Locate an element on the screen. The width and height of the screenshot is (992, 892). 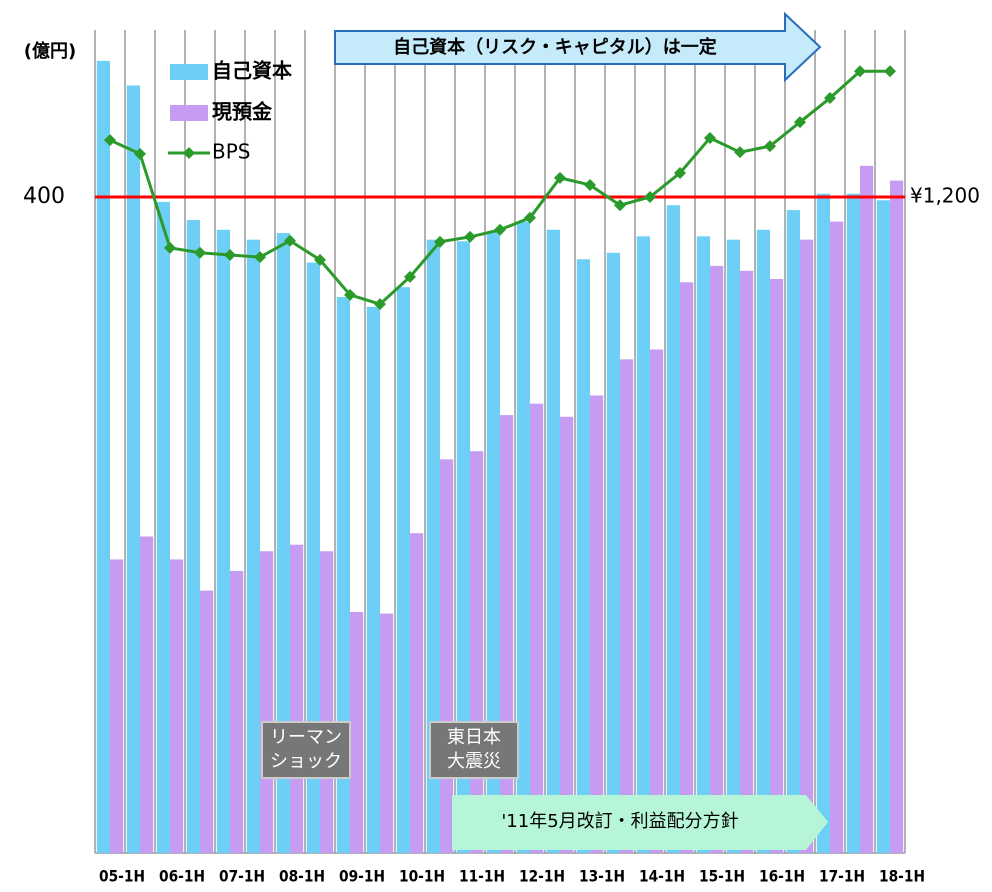
y-unit-label: (億円) is located at coordinates (50, 51).